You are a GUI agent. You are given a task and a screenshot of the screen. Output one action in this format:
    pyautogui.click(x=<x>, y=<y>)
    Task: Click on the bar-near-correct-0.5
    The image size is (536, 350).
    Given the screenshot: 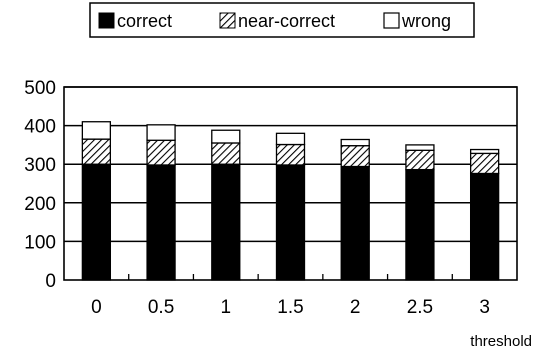 What is the action you would take?
    pyautogui.click(x=161, y=152)
    